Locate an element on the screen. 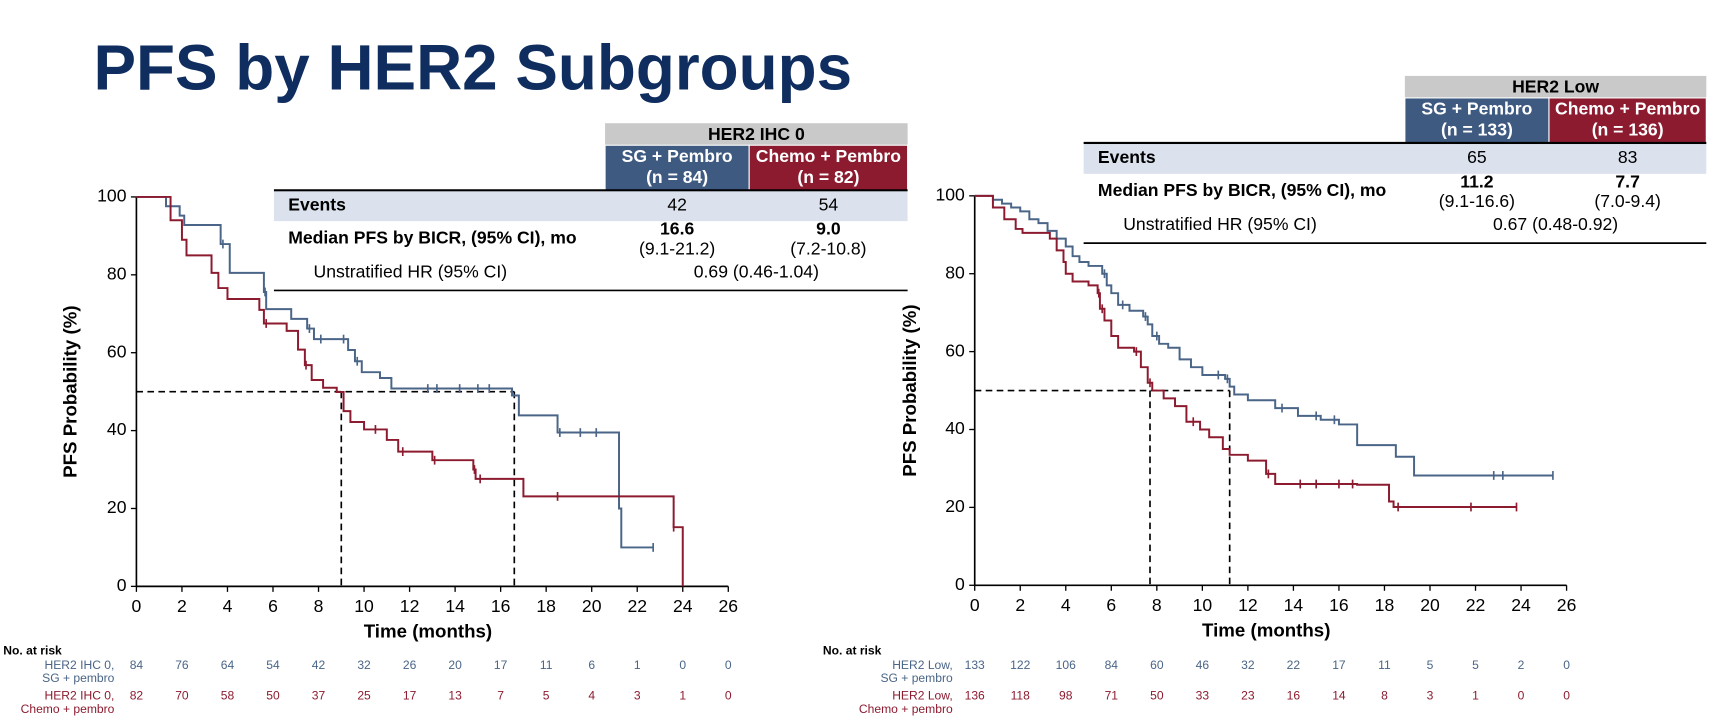  column-header: Chemo + Pembro is located at coordinates (828, 156).